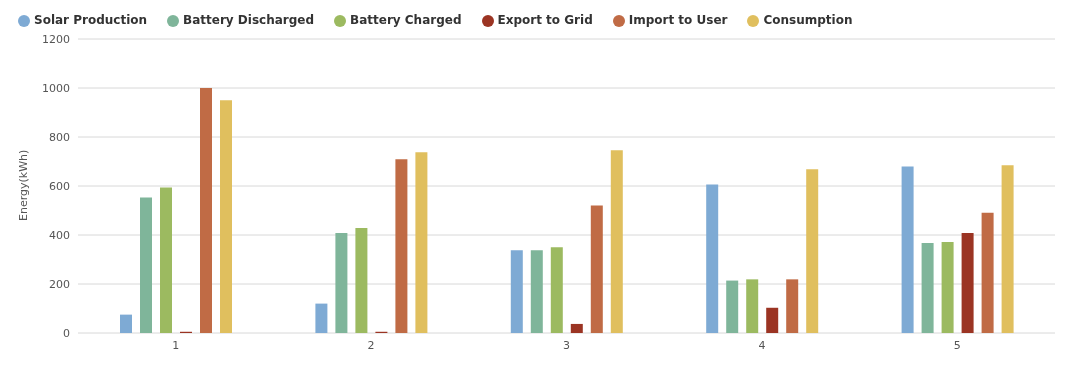  Describe the element at coordinates (566, 345) in the screenshot. I see `x-tick-label: 3` at that location.